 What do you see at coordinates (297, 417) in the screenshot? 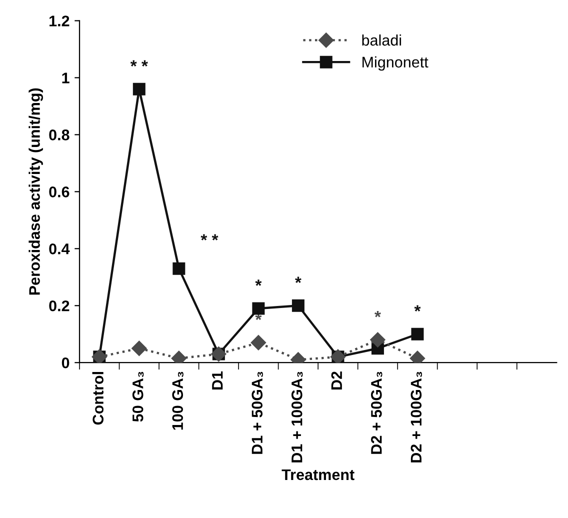
I see `x-tick-label: D1 + 100GA₃` at bounding box center [297, 417].